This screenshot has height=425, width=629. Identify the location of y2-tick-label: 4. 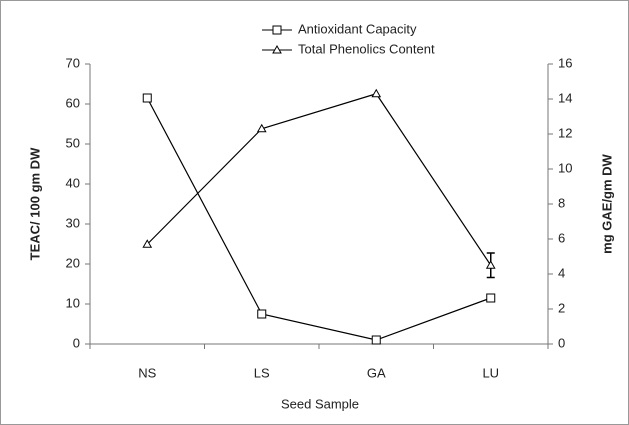
(561, 272).